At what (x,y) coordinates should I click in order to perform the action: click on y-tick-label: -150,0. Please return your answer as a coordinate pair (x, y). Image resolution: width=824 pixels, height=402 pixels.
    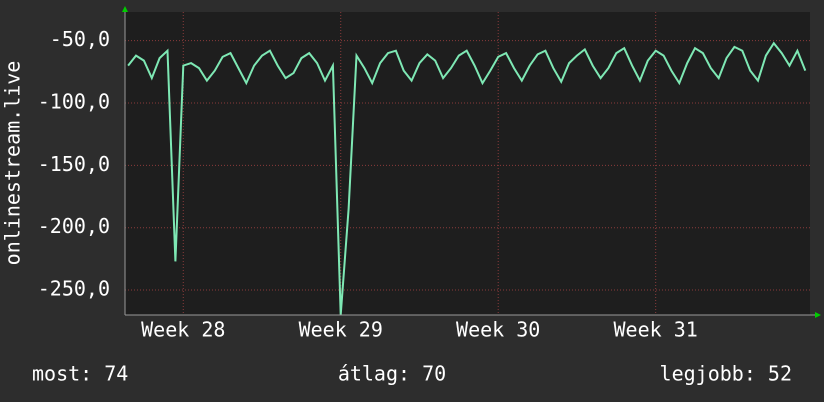
    Looking at the image, I should click on (74, 164).